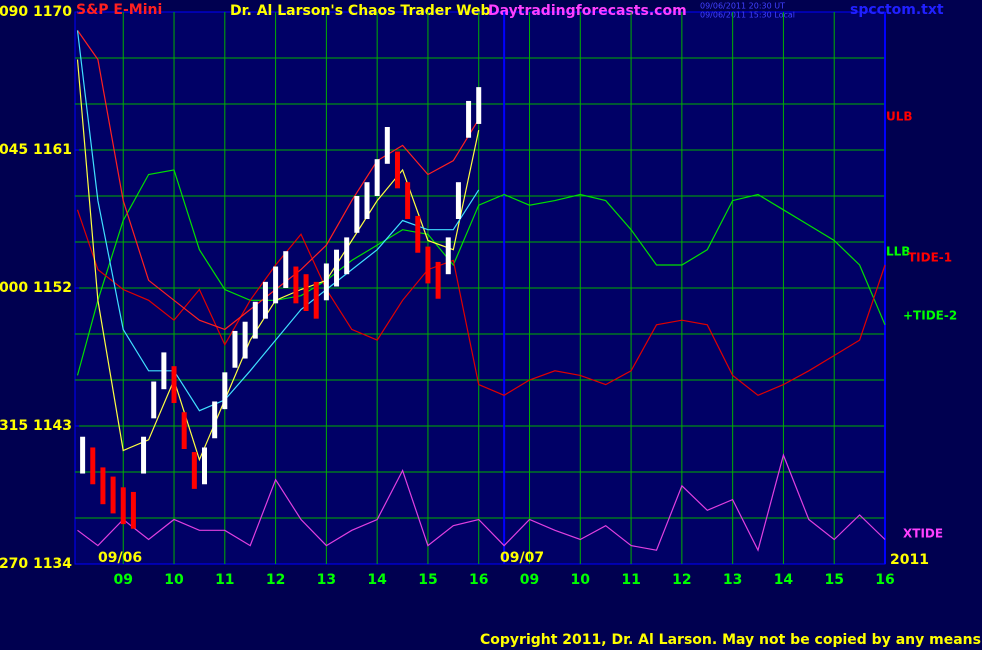  Describe the element at coordinates (36, 564) in the screenshot. I see `y-tick-label: 270 1134` at that location.